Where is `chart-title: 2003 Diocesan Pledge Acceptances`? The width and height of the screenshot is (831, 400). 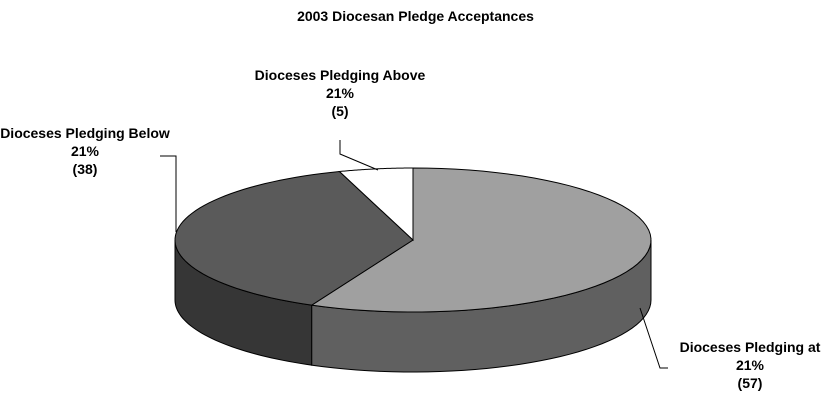 chart-title: 2003 Diocesan Pledge Acceptances is located at coordinates (415, 16).